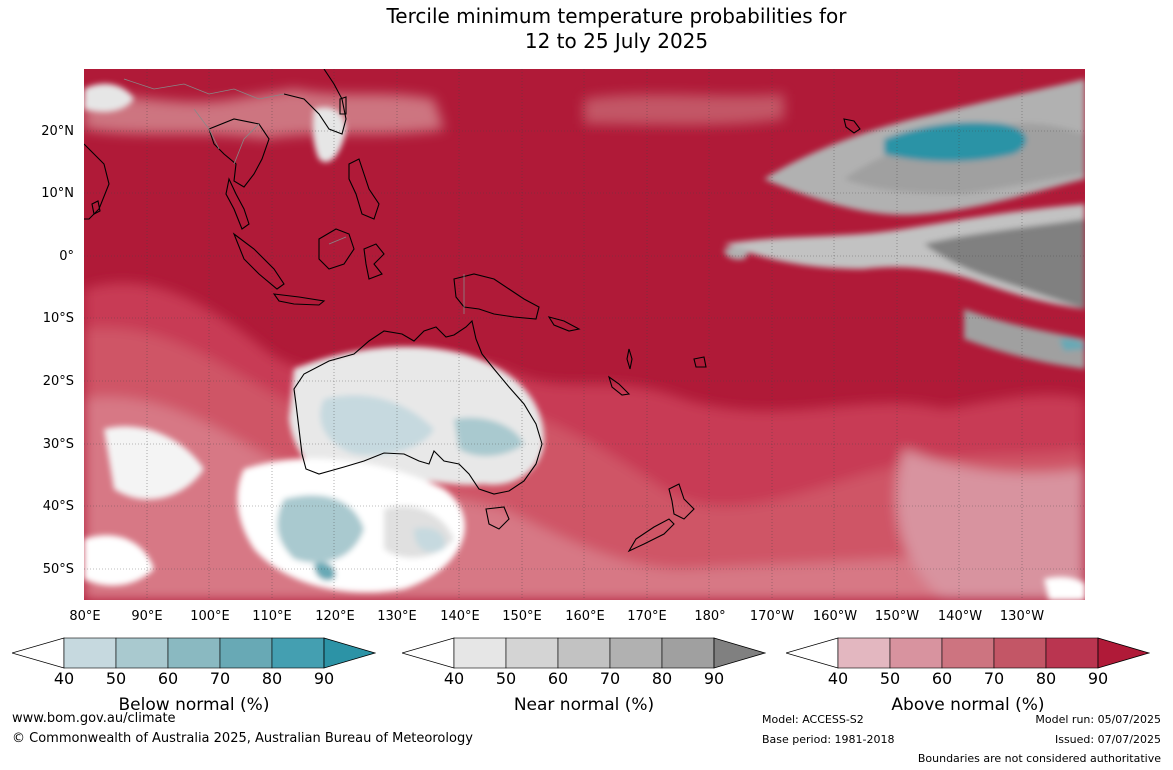 The image size is (1173, 770). Describe the element at coordinates (828, 739) in the screenshot. I see `base-period-text: Base period: 1981-2018` at that location.